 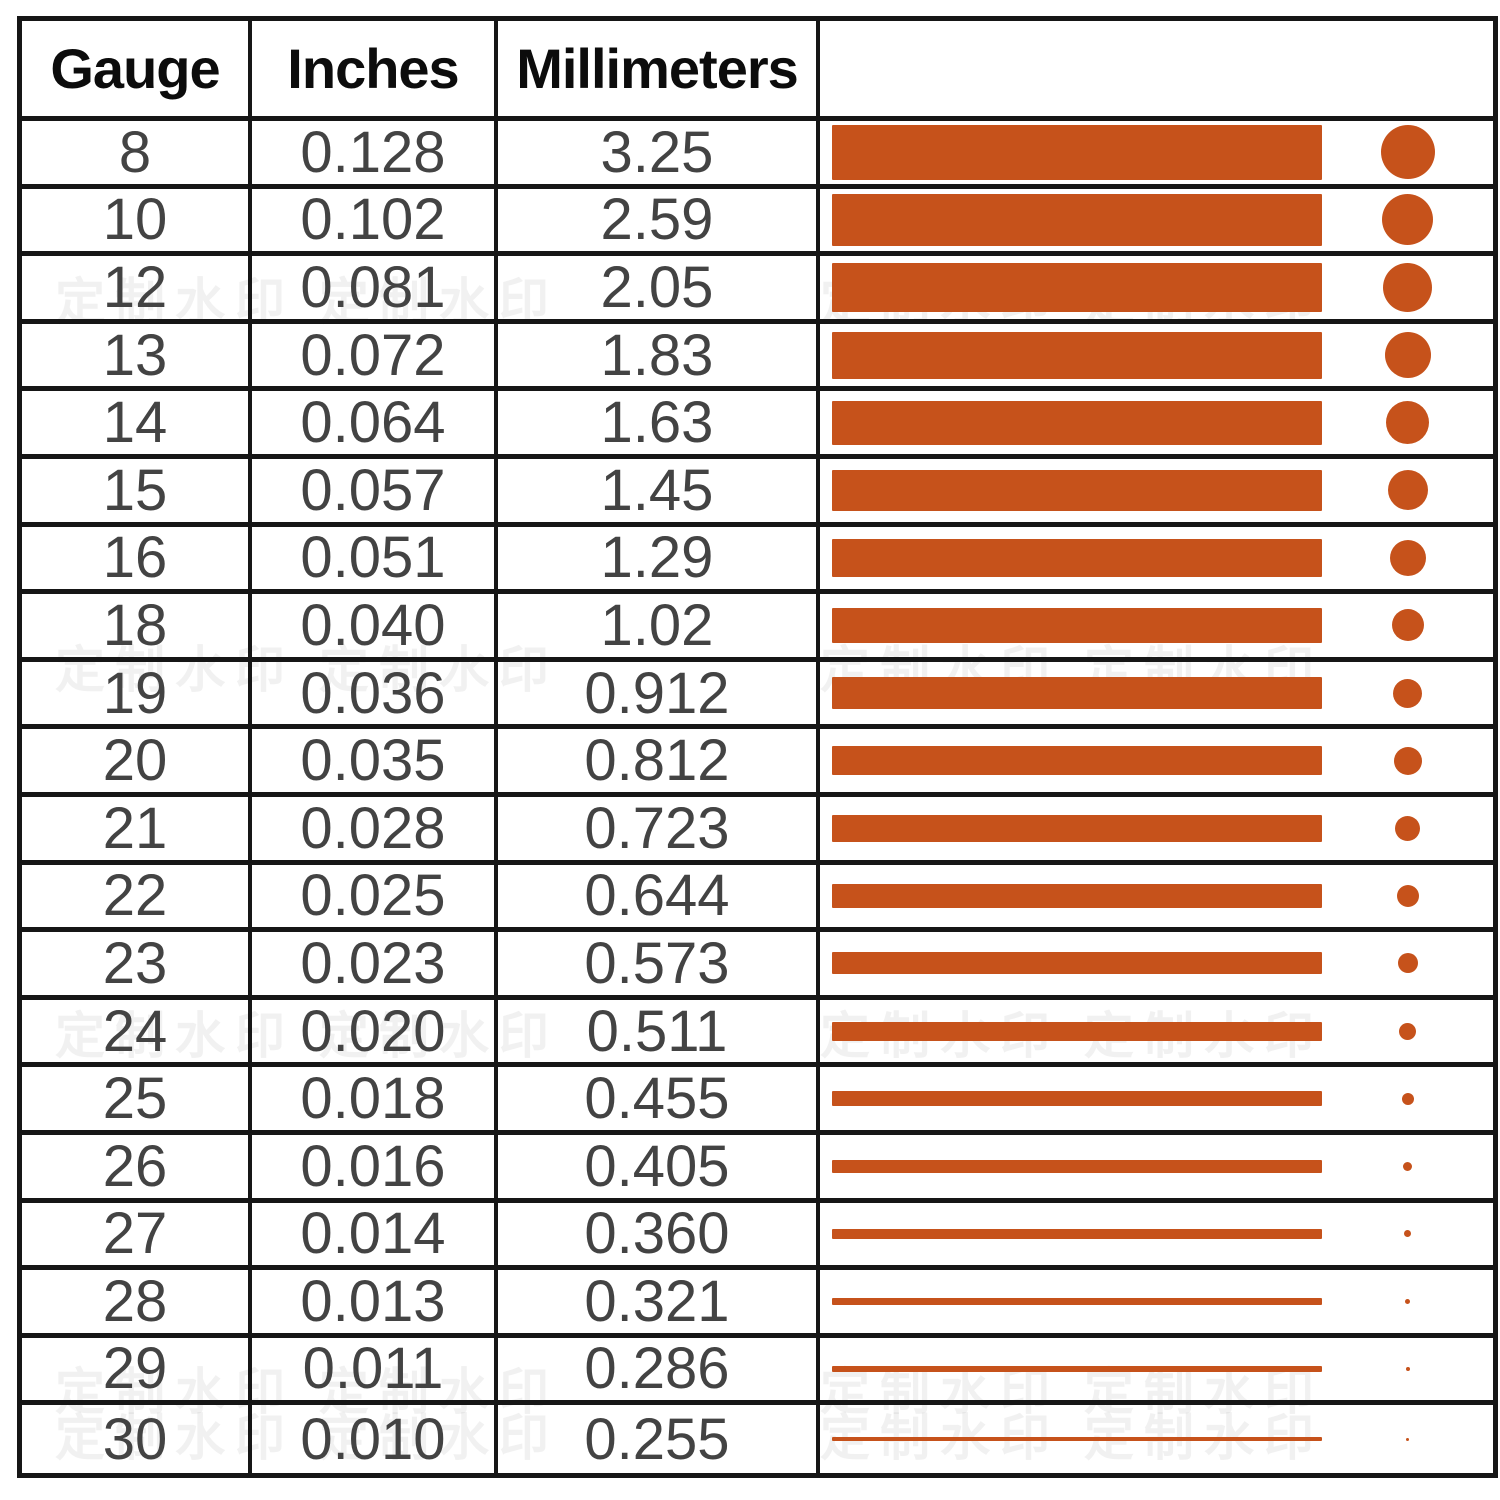 What do you see at coordinates (659, 1439) in the screenshot?
I see `mm-cell: 0.255` at bounding box center [659, 1439].